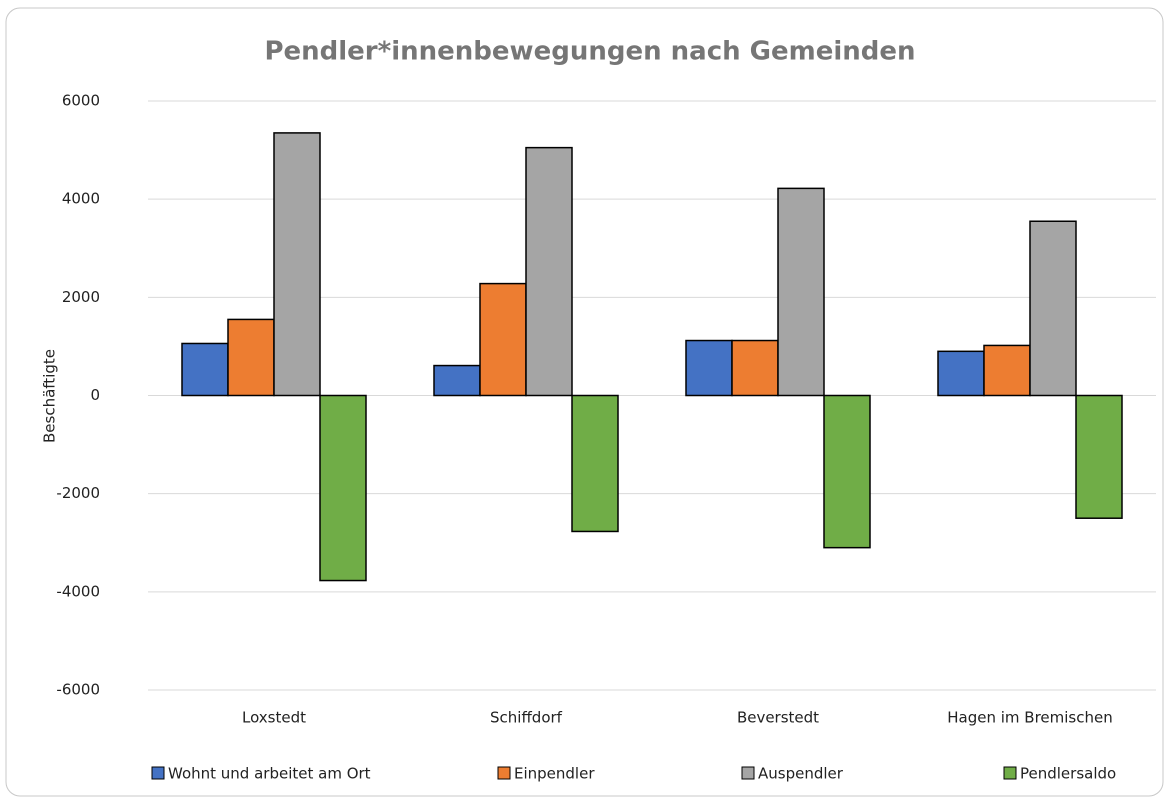  What do you see at coordinates (1029, 718) in the screenshot?
I see `x-tick-label: Hagen im Bremischen` at bounding box center [1029, 718].